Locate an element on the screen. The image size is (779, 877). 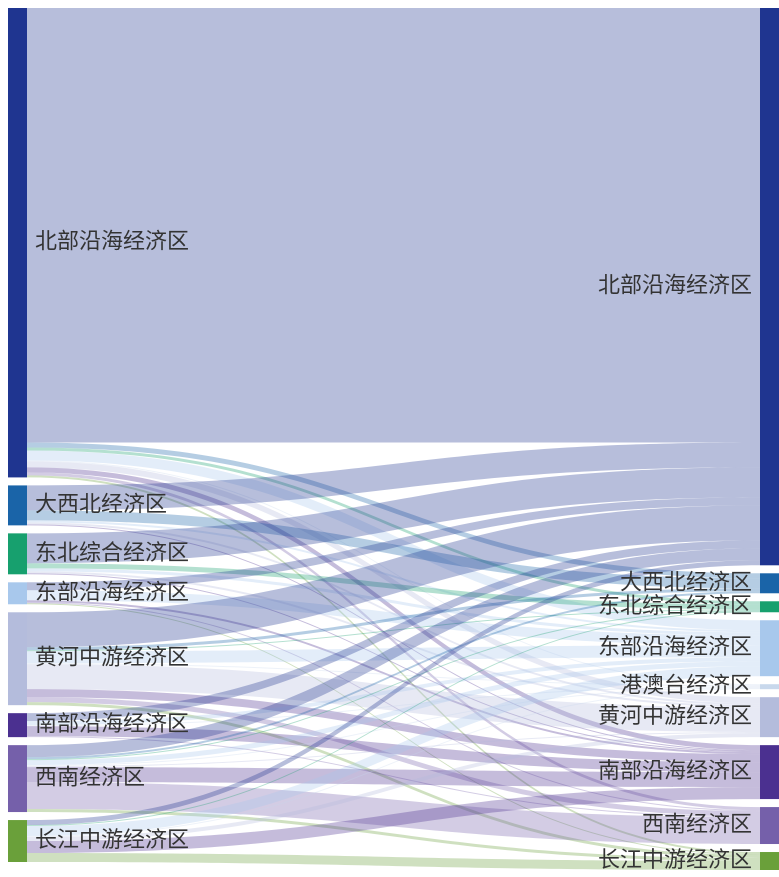
source-label: 黄河中游经济区 is located at coordinates (112, 658).